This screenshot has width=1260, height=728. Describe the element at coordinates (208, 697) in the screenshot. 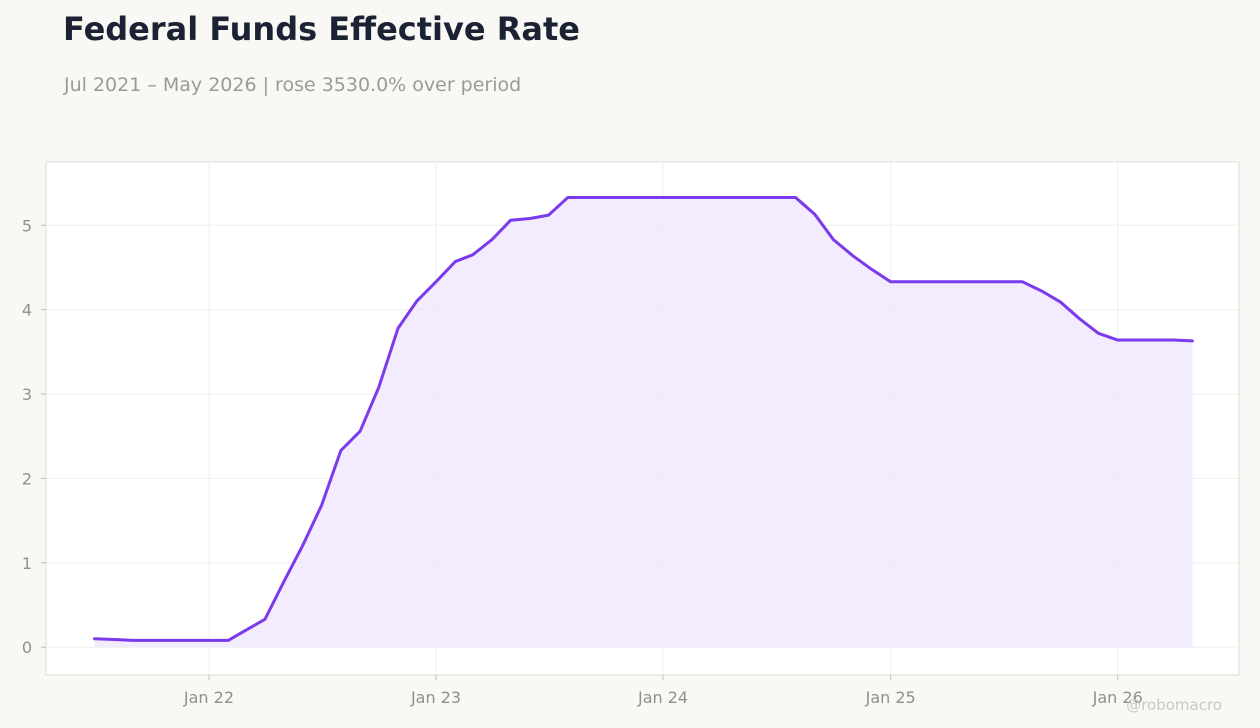

I see `x-tick-label: Jan 22` at that location.